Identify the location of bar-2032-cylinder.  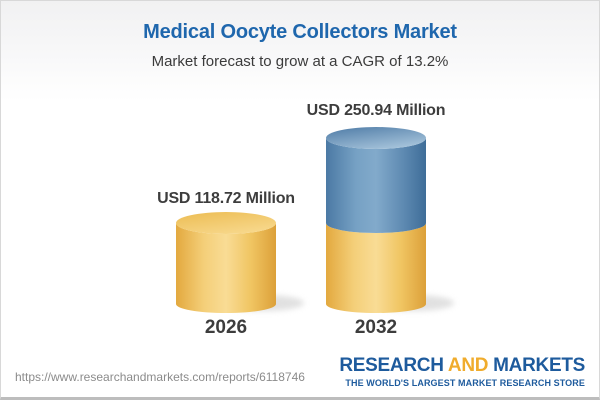
(376, 220).